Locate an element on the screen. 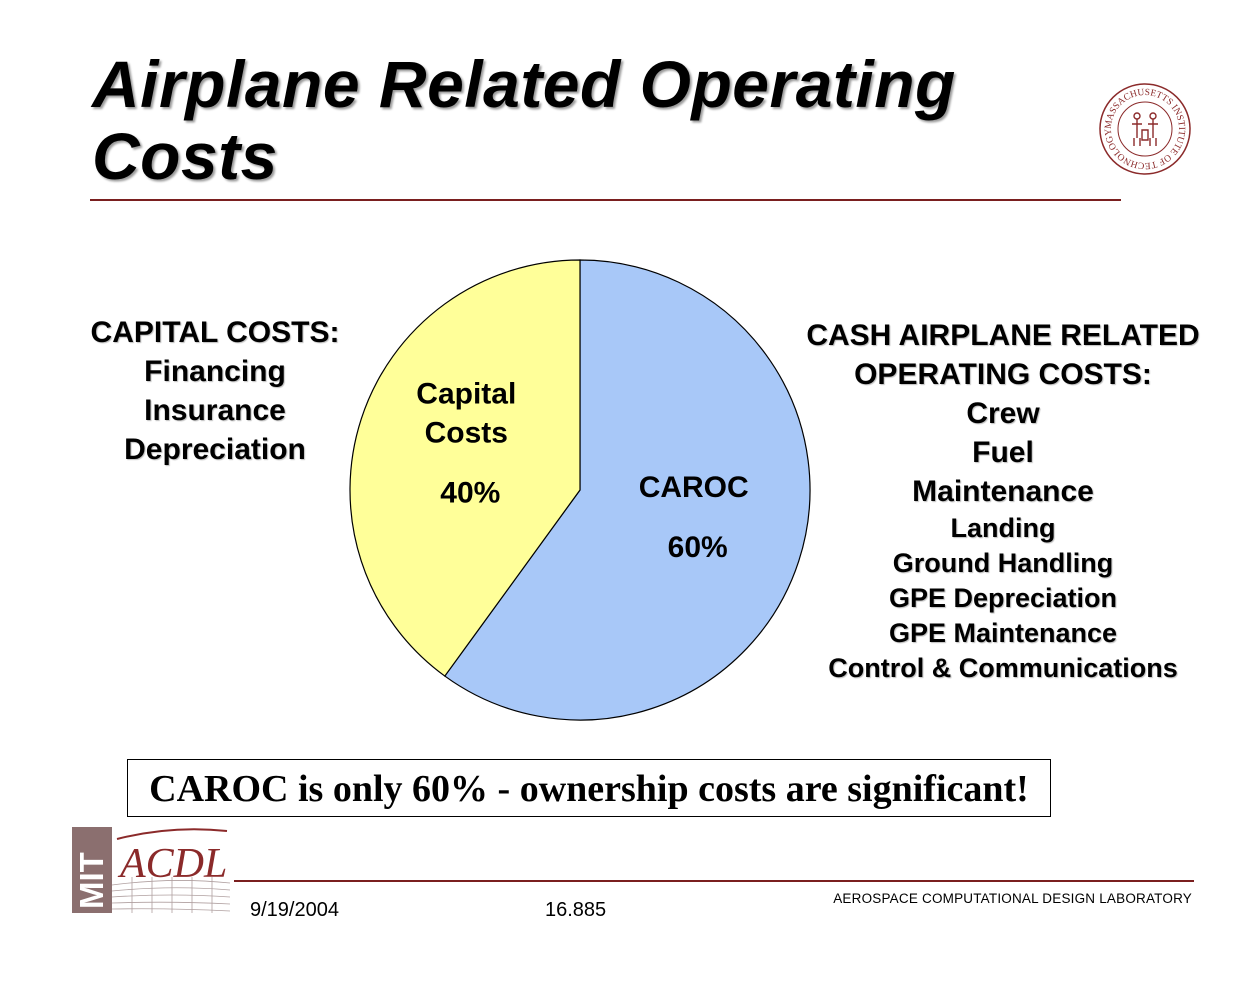 The image size is (1248, 988). mit-seal-icon: MASSACHUSETTS INSTITUTE OF TECHNOLOGY is located at coordinates (1145, 129).